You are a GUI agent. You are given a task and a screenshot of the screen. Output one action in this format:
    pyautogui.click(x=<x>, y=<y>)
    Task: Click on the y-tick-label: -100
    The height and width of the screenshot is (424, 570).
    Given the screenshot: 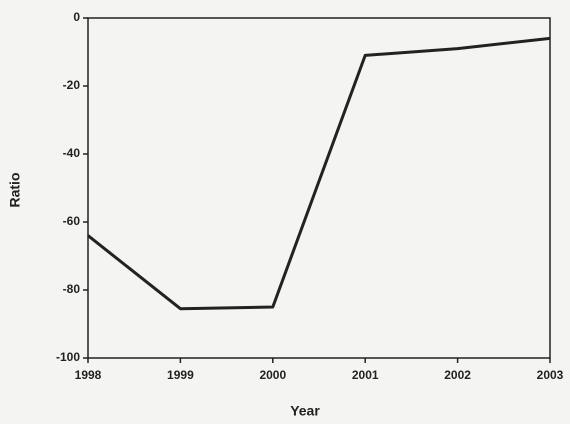 What is the action you would take?
    pyautogui.click(x=68, y=357)
    